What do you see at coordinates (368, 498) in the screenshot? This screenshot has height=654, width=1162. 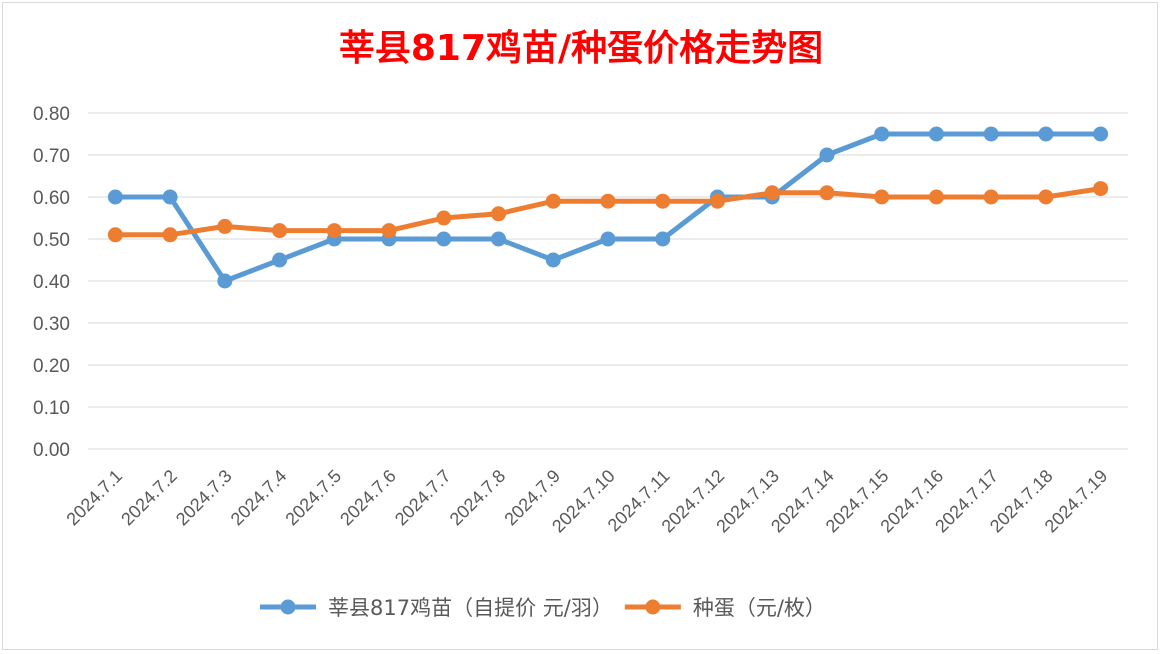 I see `x-tick-label: 2024.7.6` at bounding box center [368, 498].